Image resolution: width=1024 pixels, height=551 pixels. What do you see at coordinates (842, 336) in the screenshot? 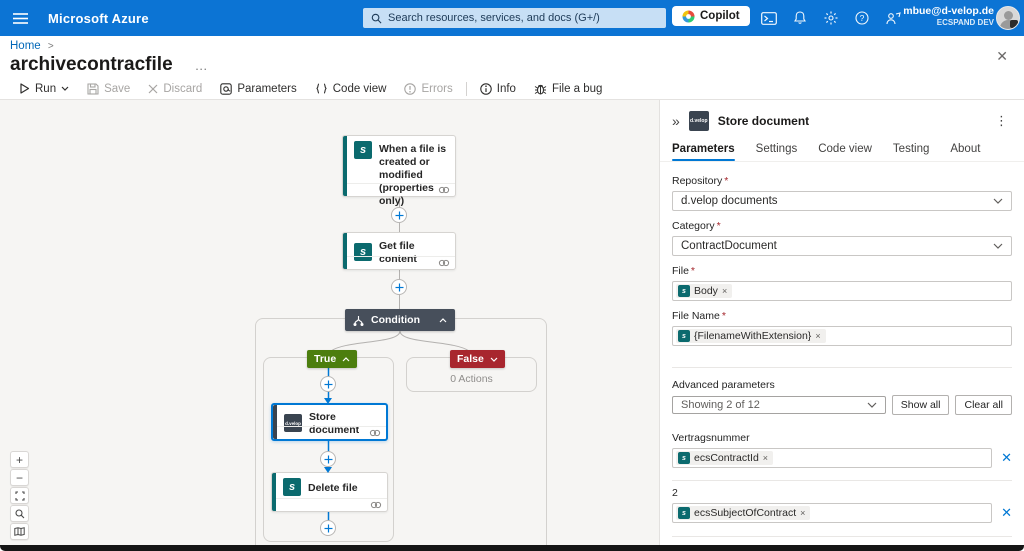
I see `file-name-input: s {FilenameWithExtension} ×` at bounding box center [842, 336].